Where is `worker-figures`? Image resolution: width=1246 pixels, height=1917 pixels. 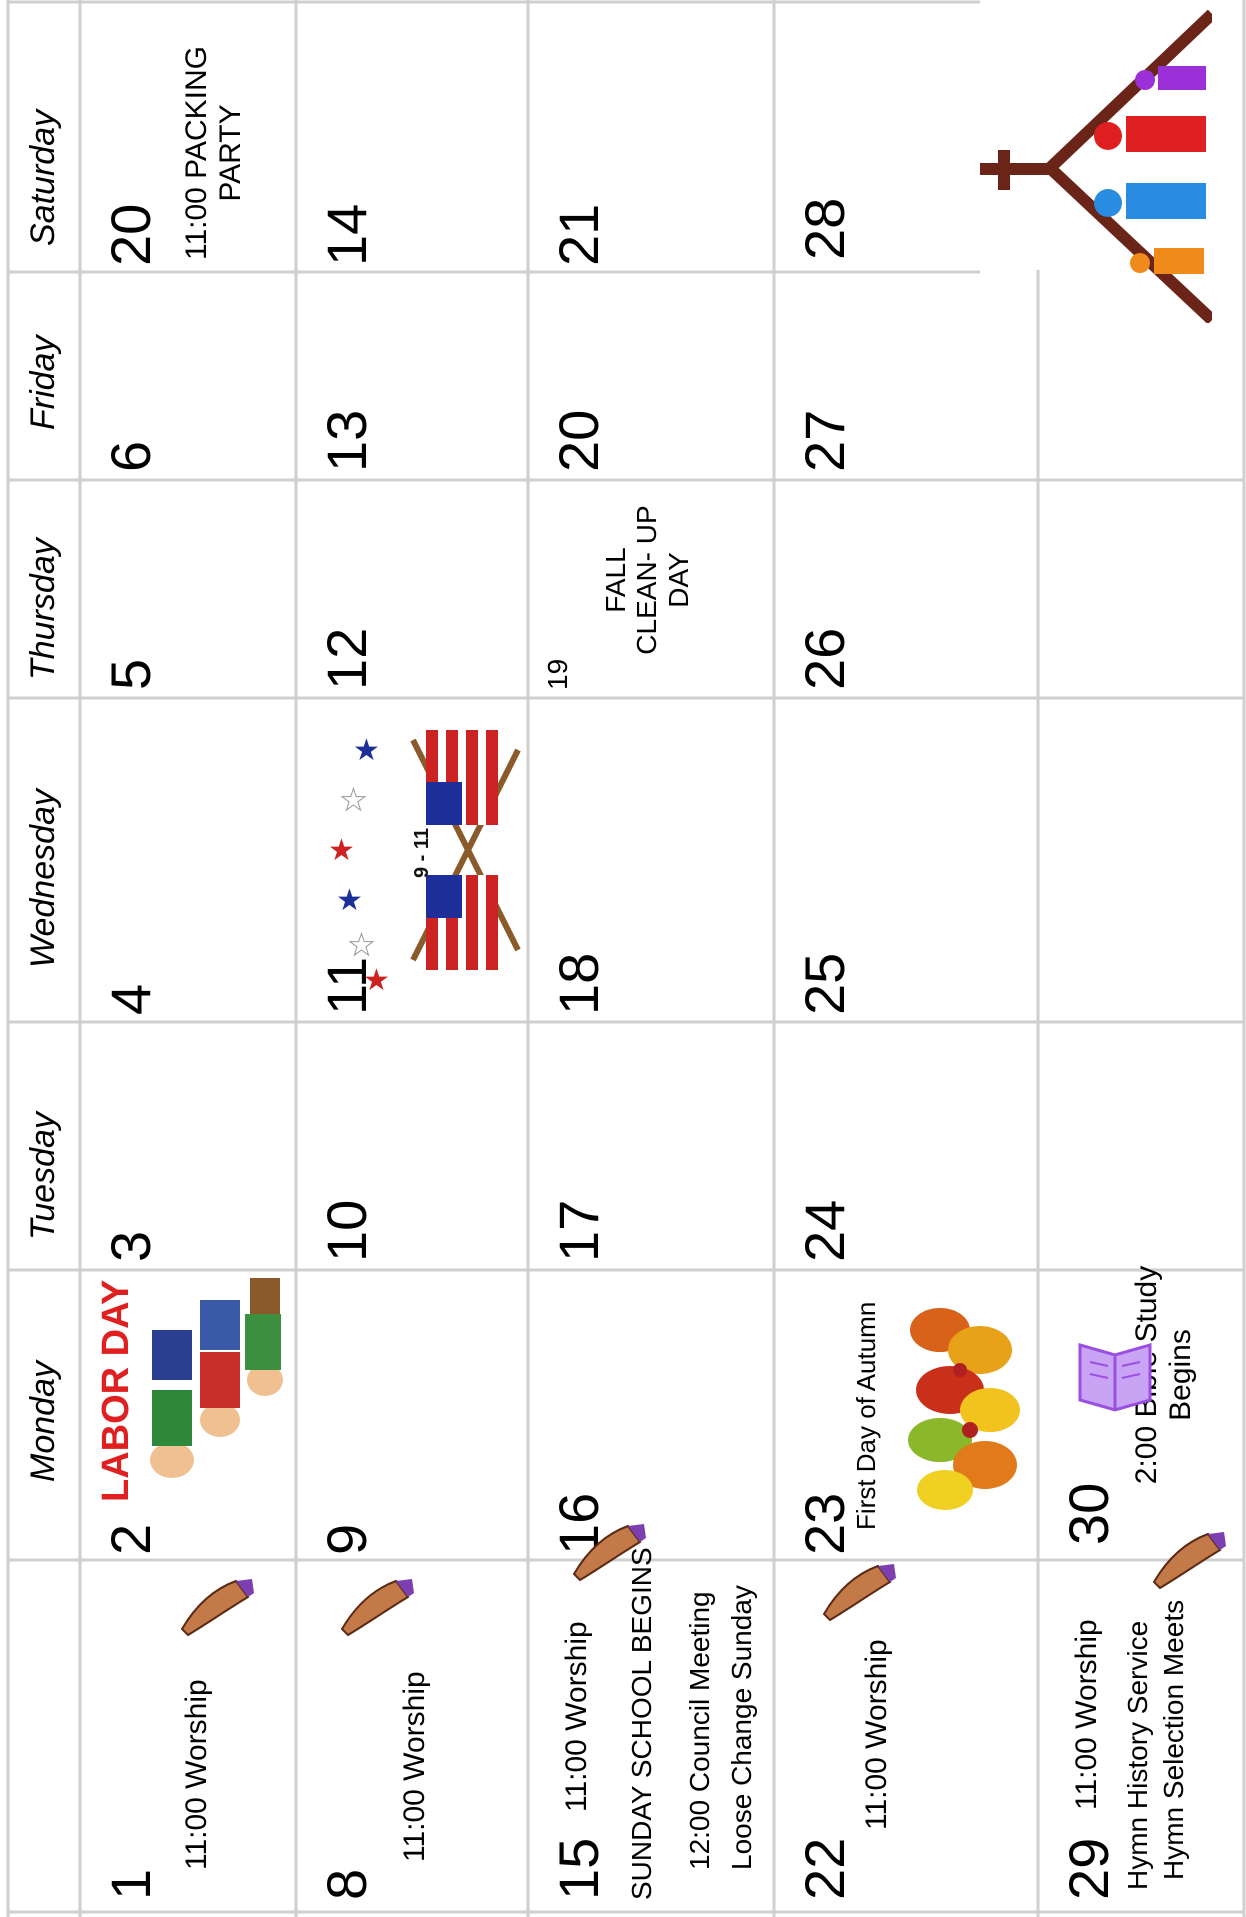
worker-figures is located at coordinates (216, 1378).